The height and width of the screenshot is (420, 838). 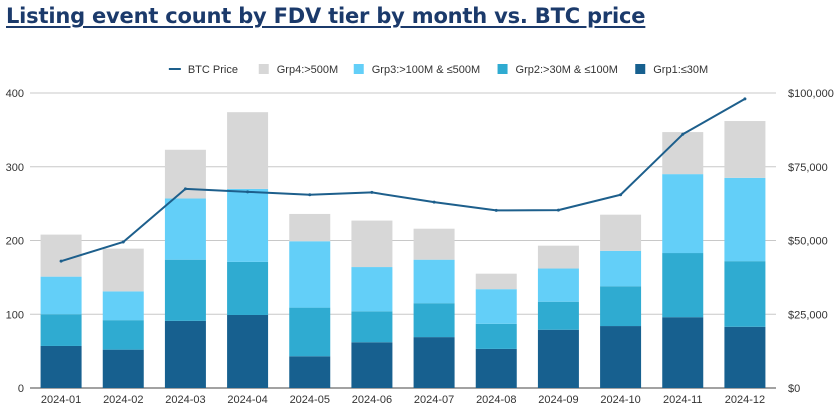 I want to click on y-left-tick-label: 400, so click(x=15, y=94).